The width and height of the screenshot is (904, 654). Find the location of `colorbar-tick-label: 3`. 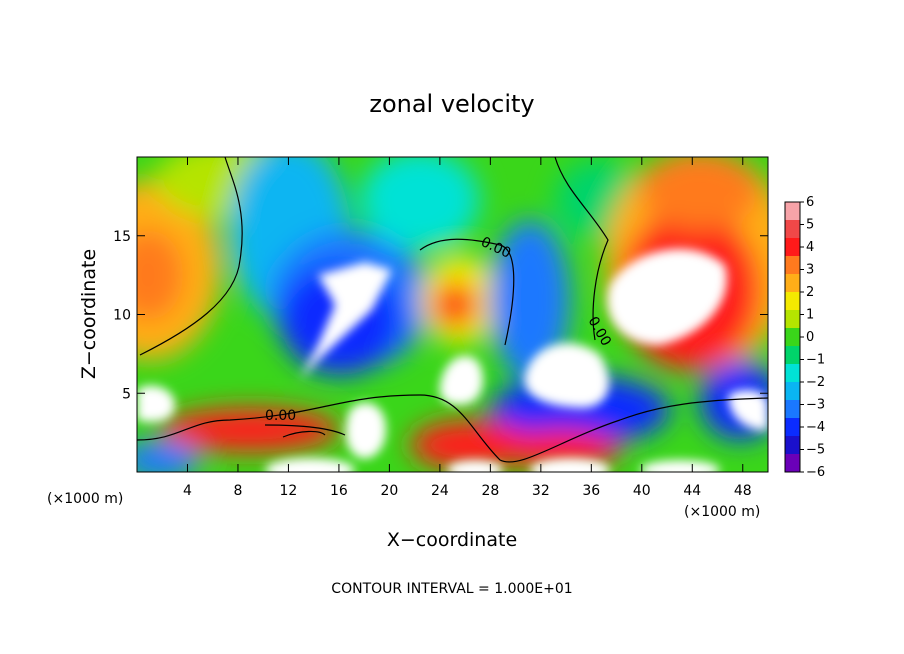

colorbar-tick-label: 3 is located at coordinates (810, 270).